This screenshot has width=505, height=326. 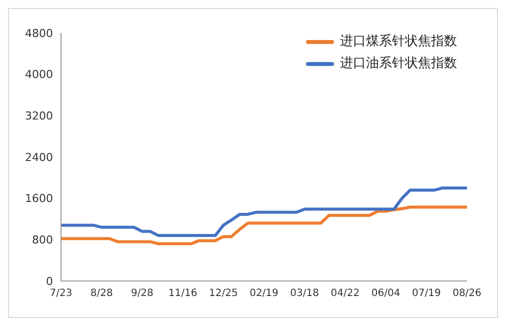 I want to click on x-tick-label: 04/22, so click(x=345, y=294).